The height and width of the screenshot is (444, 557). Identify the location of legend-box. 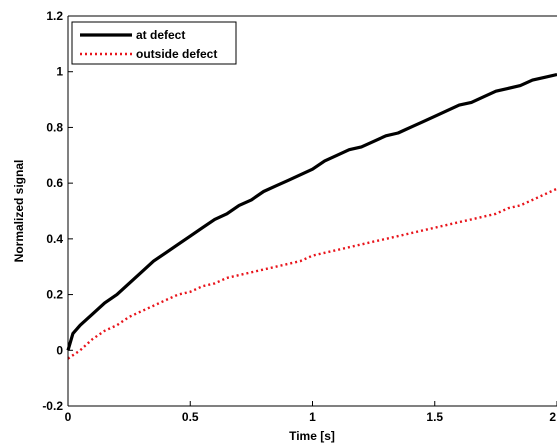
(154, 43).